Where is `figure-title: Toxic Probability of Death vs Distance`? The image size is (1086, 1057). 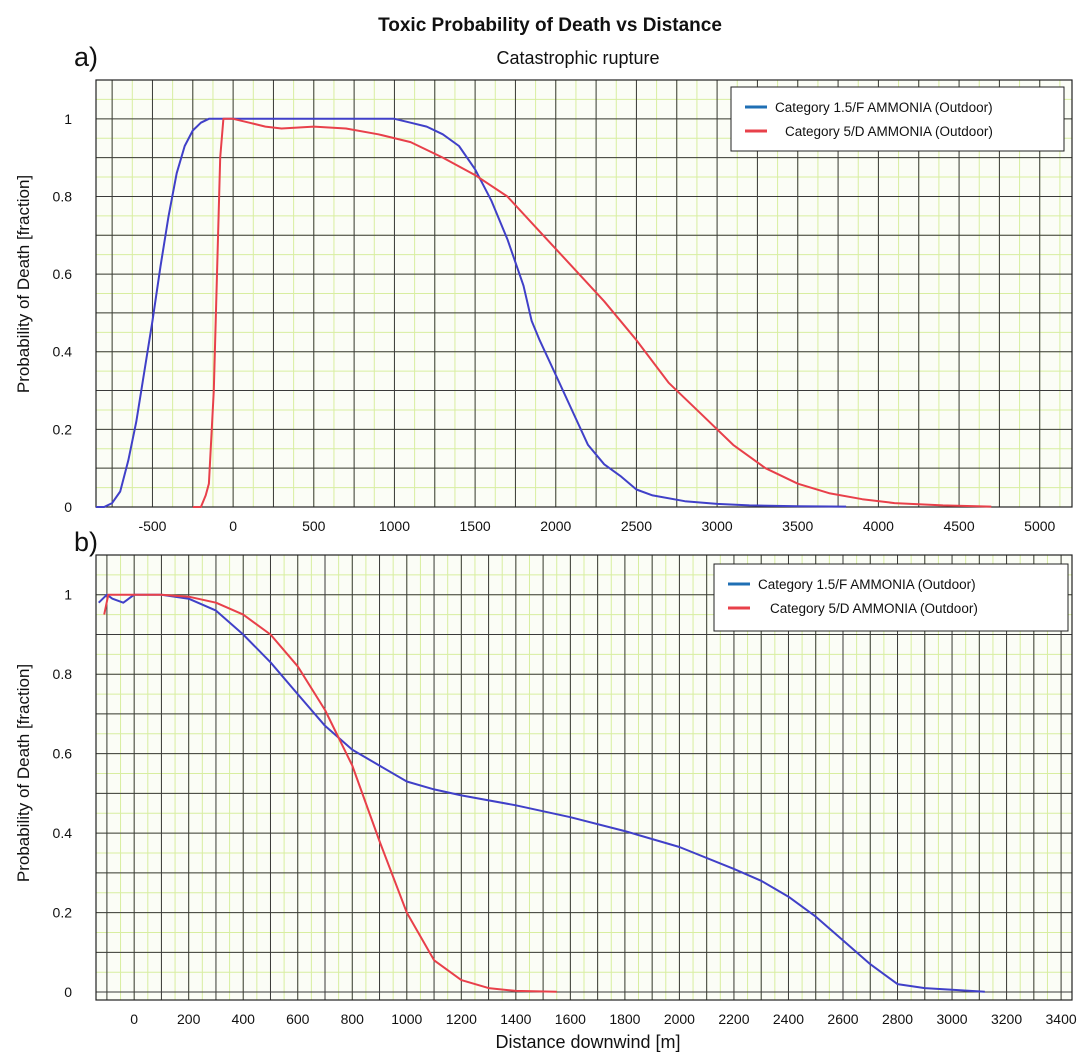
figure-title: Toxic Probability of Death vs Distance is located at coordinates (550, 25).